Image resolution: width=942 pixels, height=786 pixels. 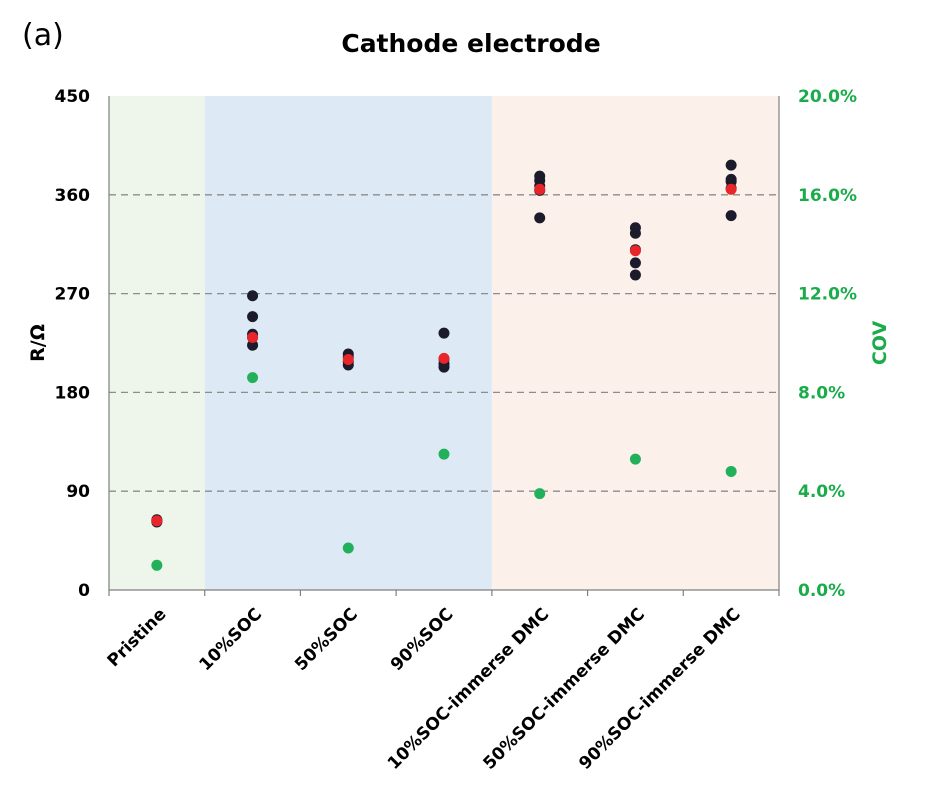 I want to click on y2-tick-label: 8.0%, so click(x=821, y=393).